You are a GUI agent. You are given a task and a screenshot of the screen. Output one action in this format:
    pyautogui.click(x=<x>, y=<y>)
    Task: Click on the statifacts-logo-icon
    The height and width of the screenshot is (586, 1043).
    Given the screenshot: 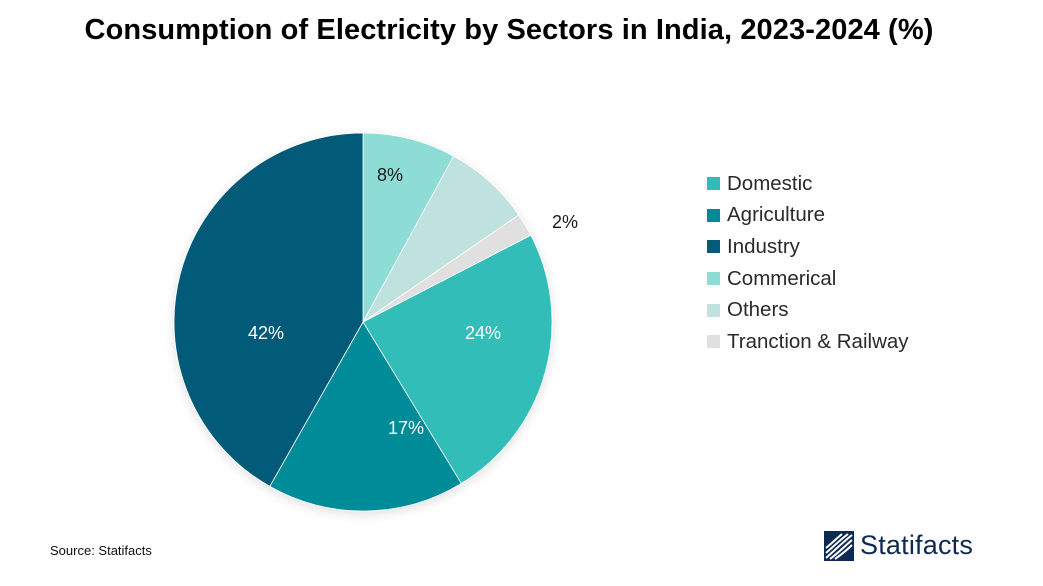 What is the action you would take?
    pyautogui.click(x=839, y=545)
    